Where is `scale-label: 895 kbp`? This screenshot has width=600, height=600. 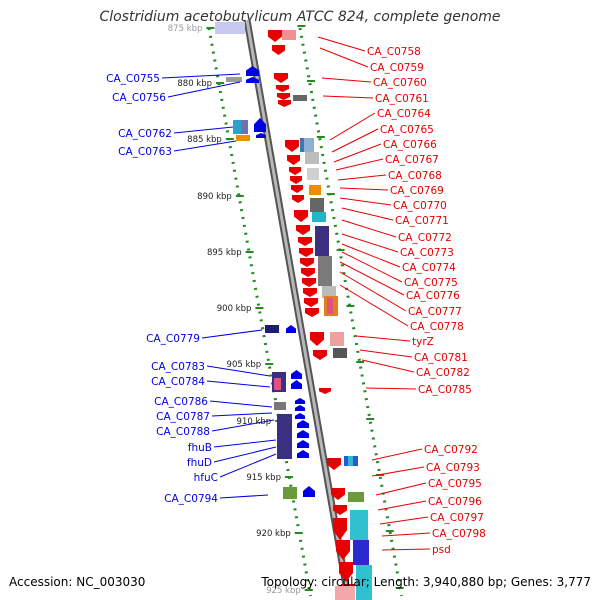 scale-label: 895 kbp is located at coordinates (224, 253).